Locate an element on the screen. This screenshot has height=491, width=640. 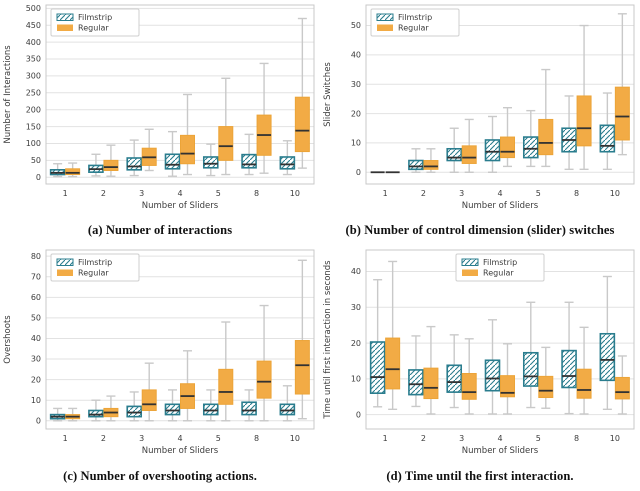
y-tick-labels: 0 10 20 30 40 is located at coordinates (356, 343).